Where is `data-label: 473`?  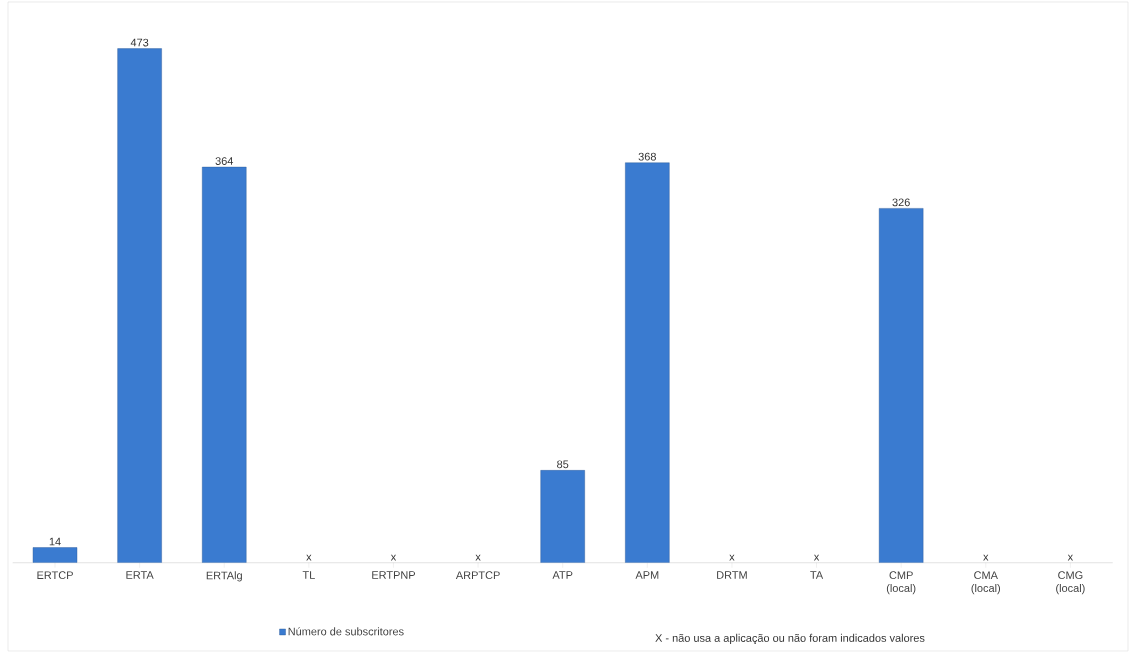 data-label: 473 is located at coordinates (139, 42).